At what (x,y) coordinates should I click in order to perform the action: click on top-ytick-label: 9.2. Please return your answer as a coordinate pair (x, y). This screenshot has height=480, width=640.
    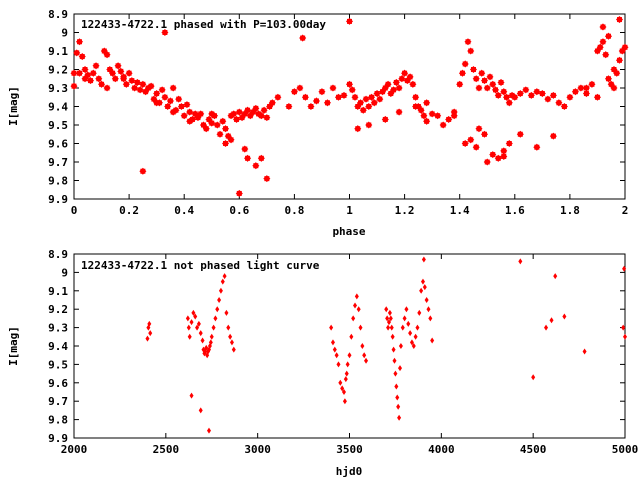
    Looking at the image, I should click on (58, 70).